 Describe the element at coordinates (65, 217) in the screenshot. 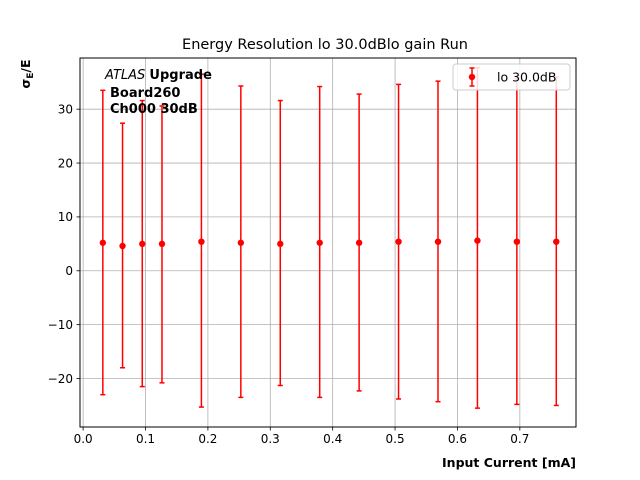

I see `y-tick-label: 10` at that location.